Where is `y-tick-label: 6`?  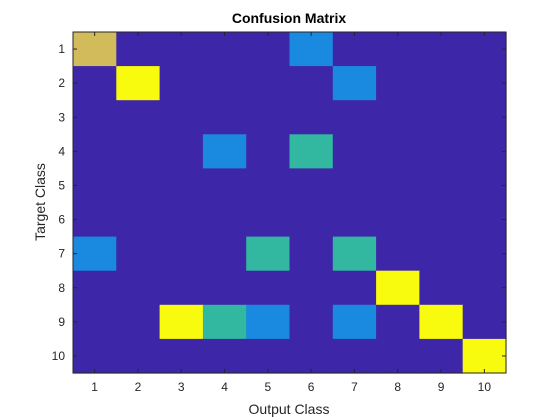 y-tick-label: 6 is located at coordinates (61, 220).